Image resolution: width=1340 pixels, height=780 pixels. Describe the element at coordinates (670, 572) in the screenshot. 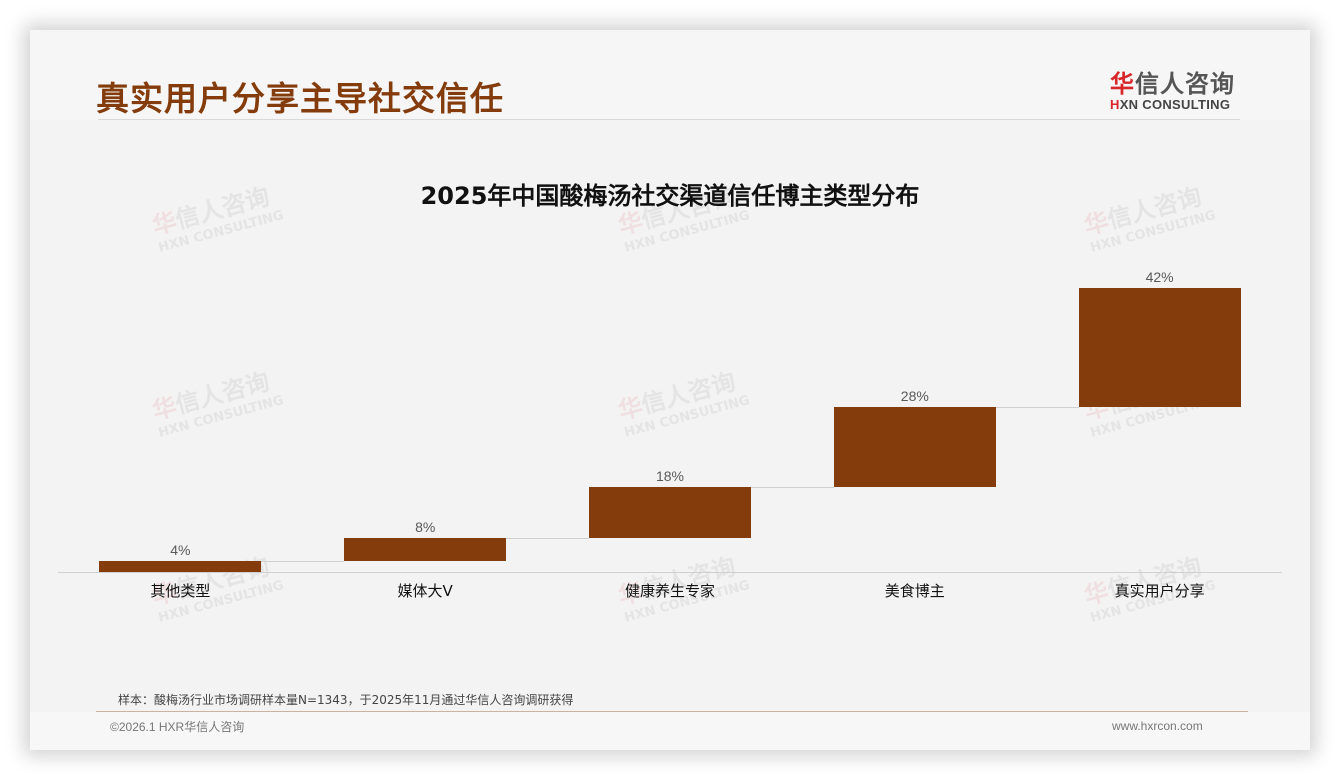

I see `x-axis-line` at that location.